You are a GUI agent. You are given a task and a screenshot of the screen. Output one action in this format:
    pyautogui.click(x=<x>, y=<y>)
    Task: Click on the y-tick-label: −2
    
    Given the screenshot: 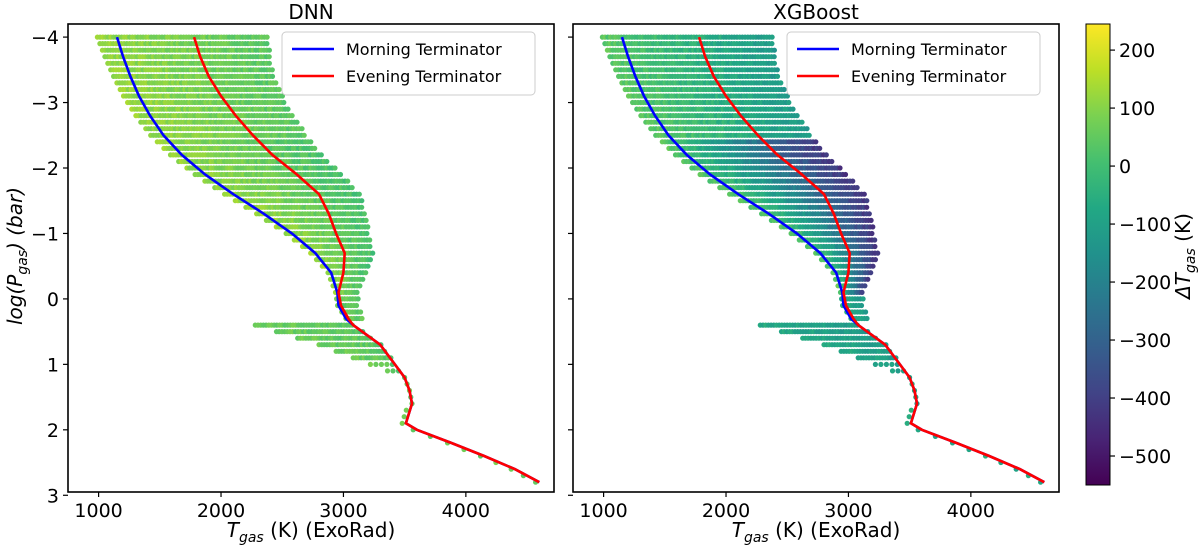 What is the action you would take?
    pyautogui.click(x=45, y=169)
    